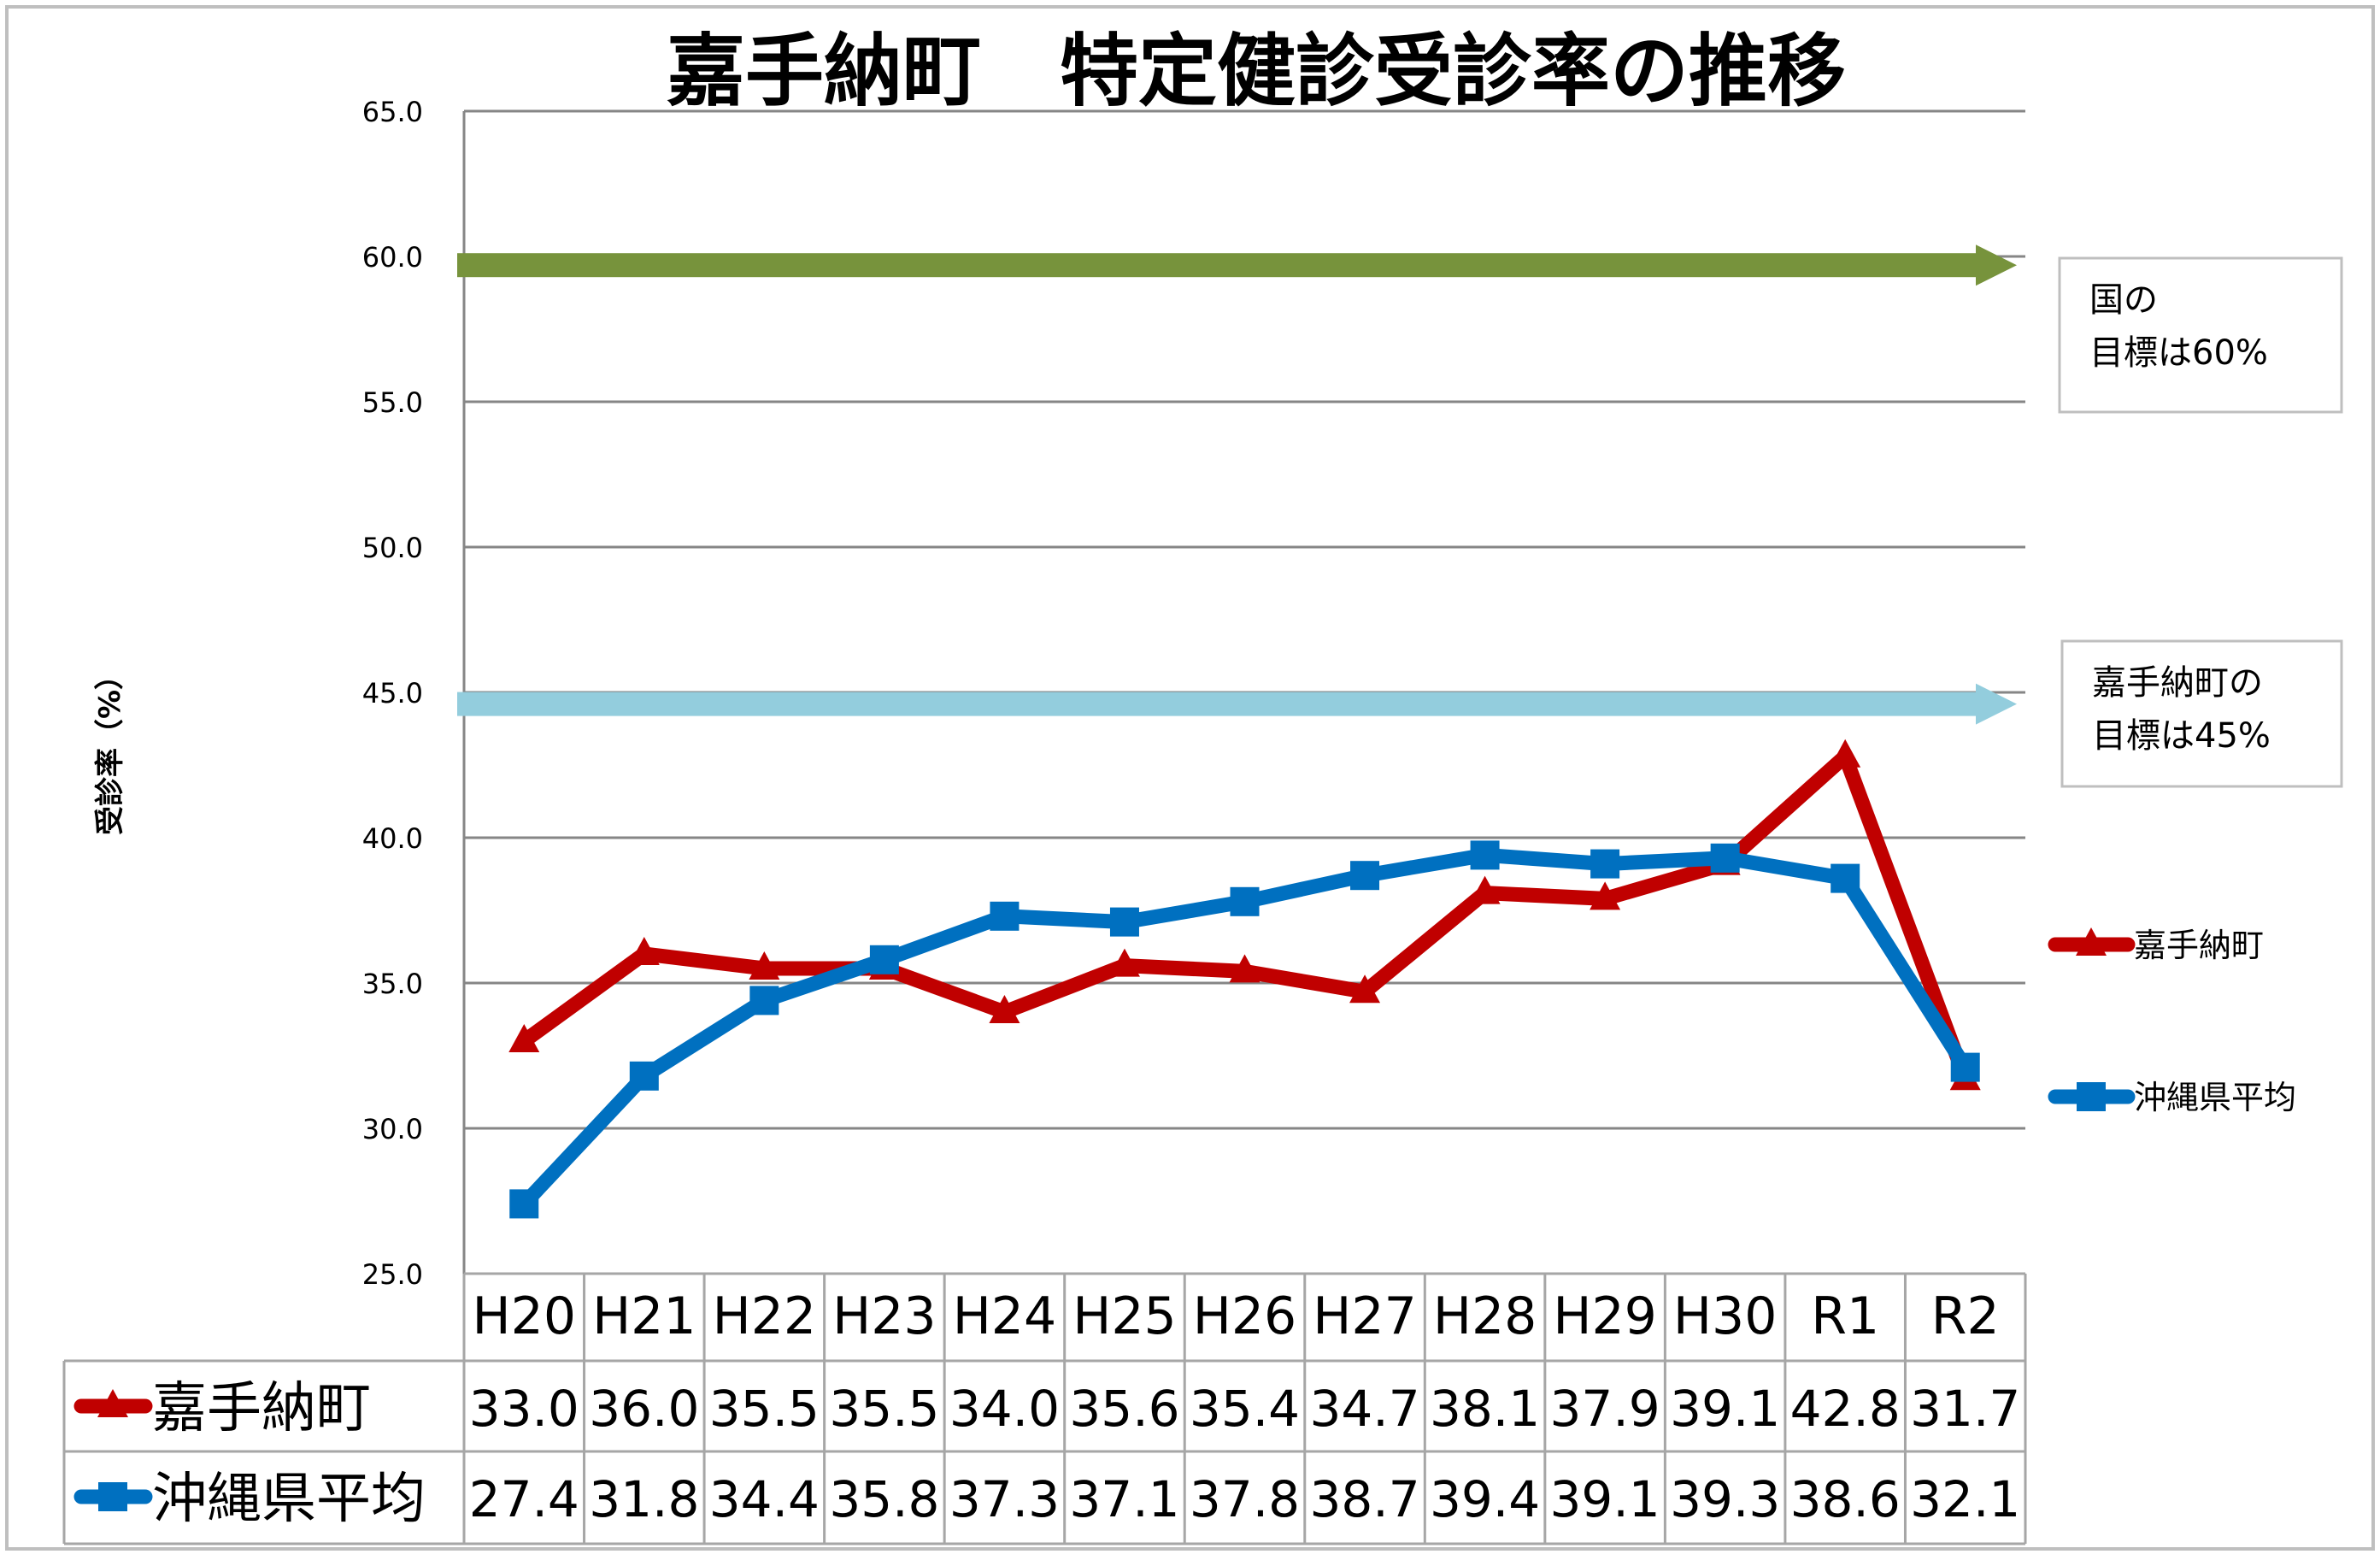 This screenshot has height=1560, width=2380. I want to click on table-cell-value: 39.4, so click(1485, 1499).